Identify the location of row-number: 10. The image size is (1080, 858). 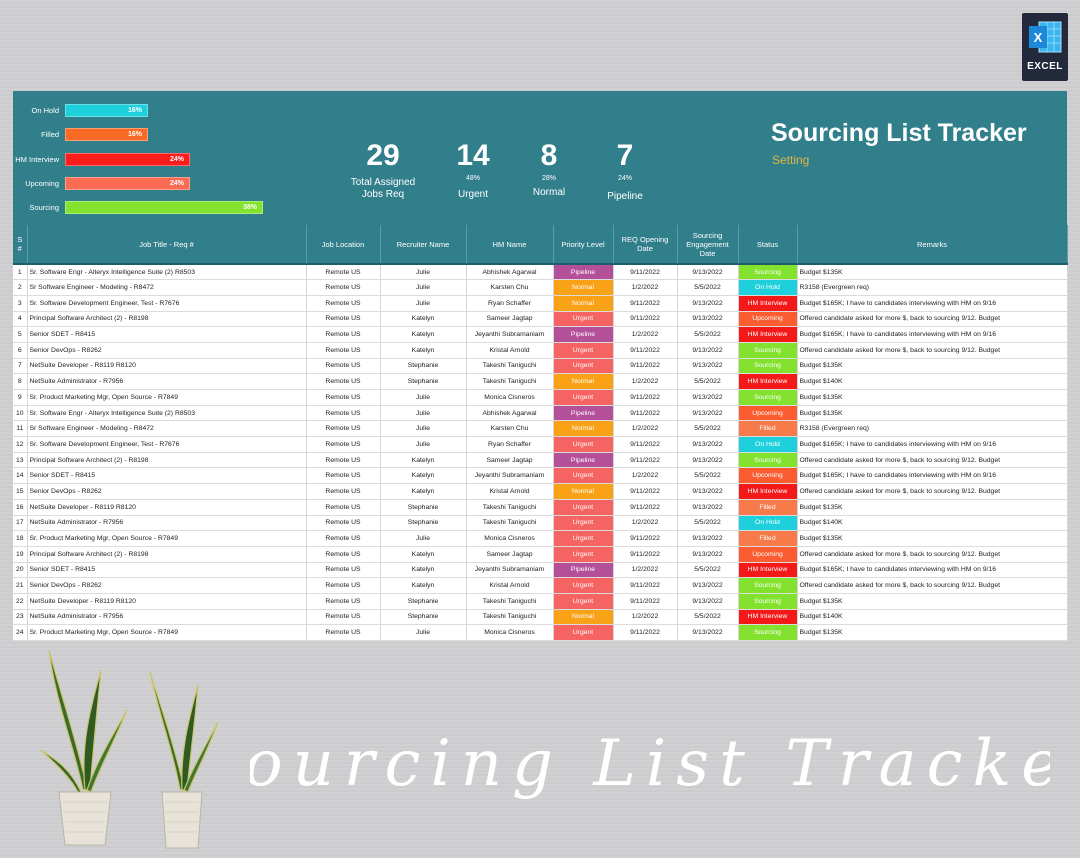
(20, 413).